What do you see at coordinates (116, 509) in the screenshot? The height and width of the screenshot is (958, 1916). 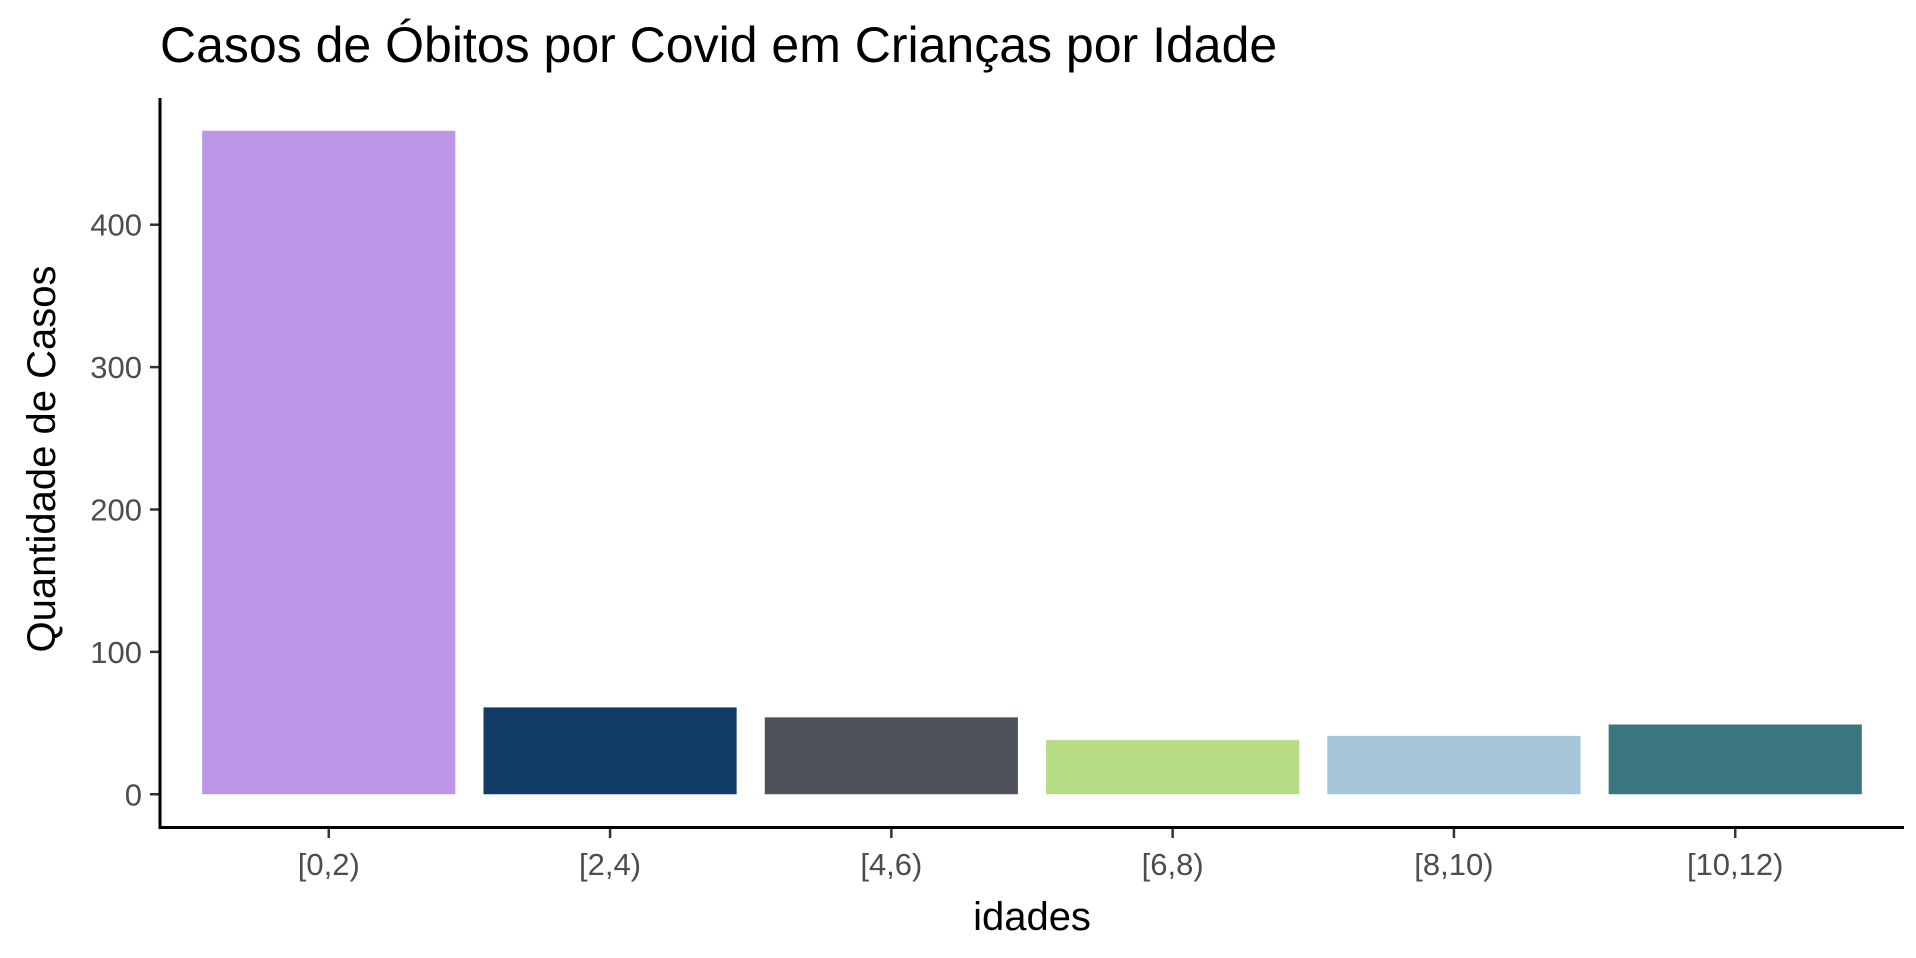 I see `y-tick-label: 200` at bounding box center [116, 509].